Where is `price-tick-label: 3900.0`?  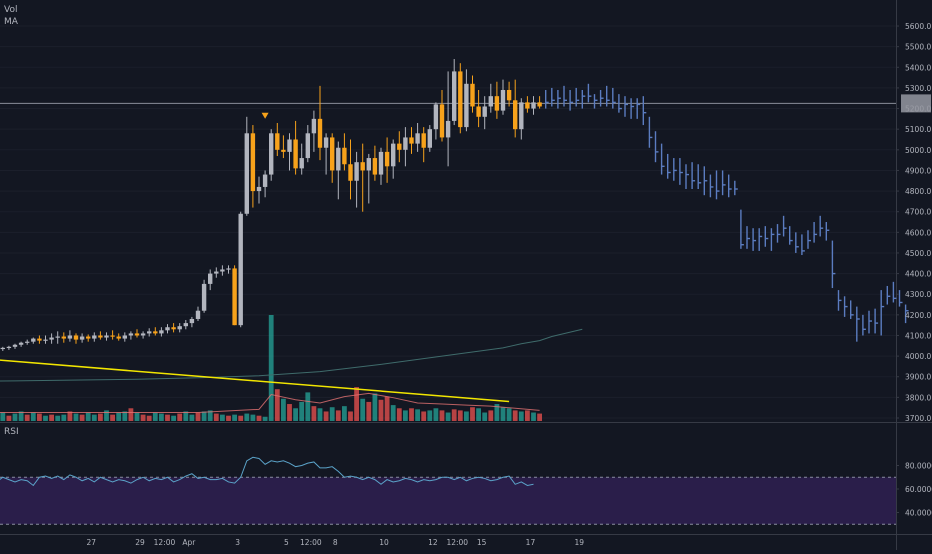
price-tick-label: 3900.0 is located at coordinates (918, 377).